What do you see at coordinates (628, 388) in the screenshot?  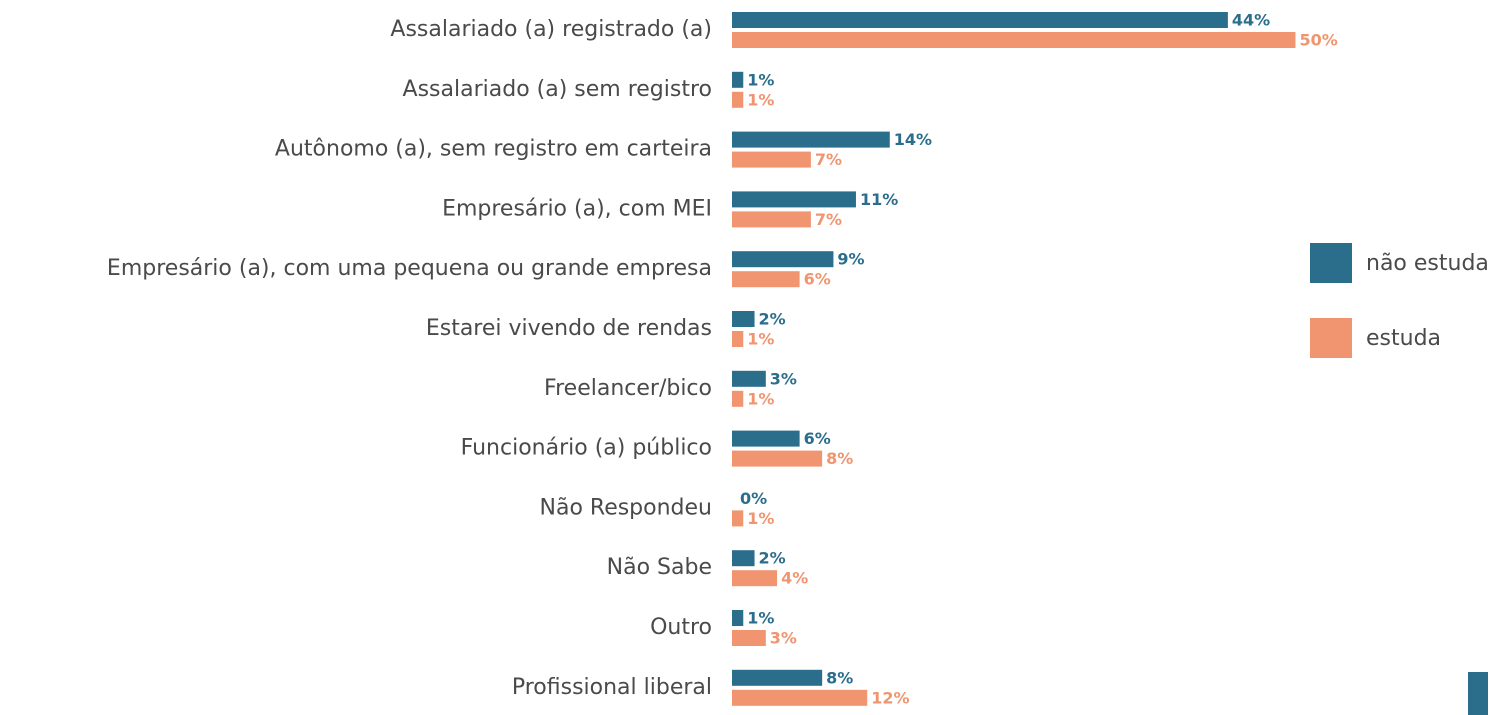 I see `category-label: Freelancer/bico` at bounding box center [628, 388].